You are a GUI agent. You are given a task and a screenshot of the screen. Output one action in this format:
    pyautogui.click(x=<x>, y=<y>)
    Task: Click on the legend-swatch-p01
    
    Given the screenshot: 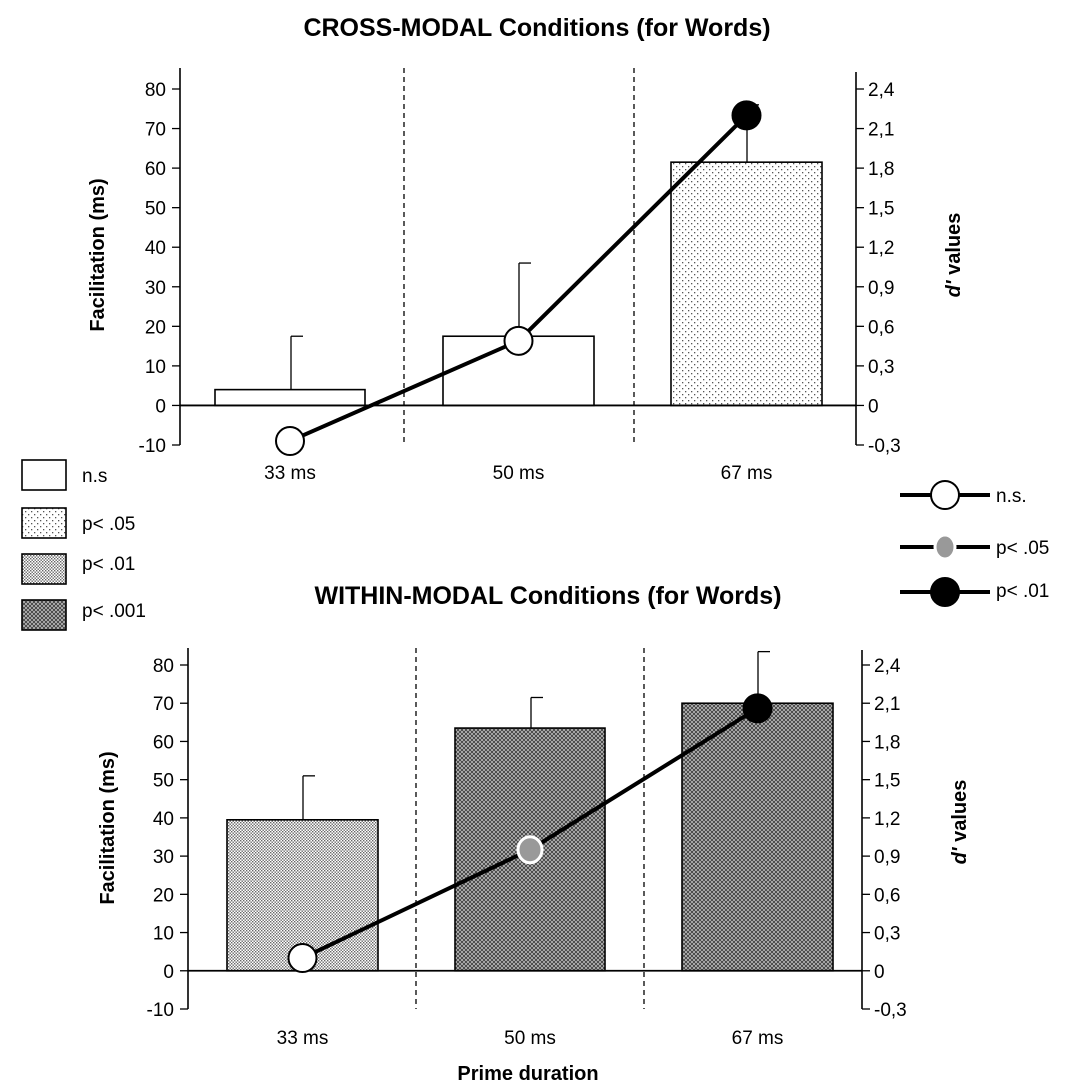 What is the action you would take?
    pyautogui.click(x=44, y=569)
    